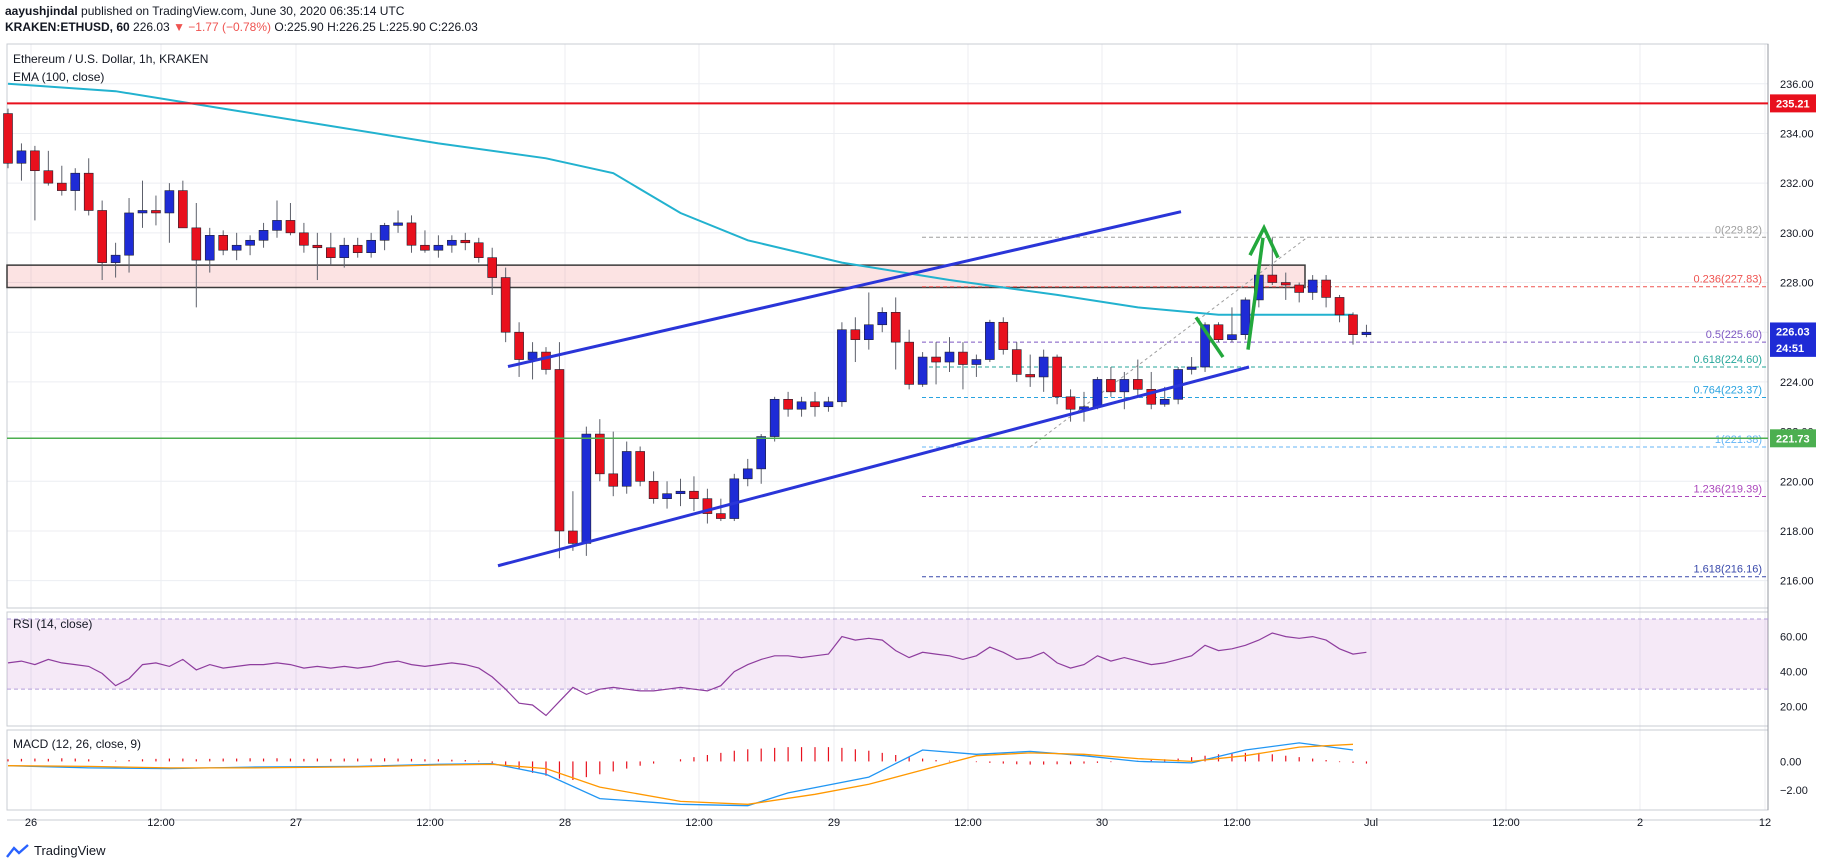 The image size is (1828, 868). I want to click on price-badge-label: 226.03, so click(1793, 332).